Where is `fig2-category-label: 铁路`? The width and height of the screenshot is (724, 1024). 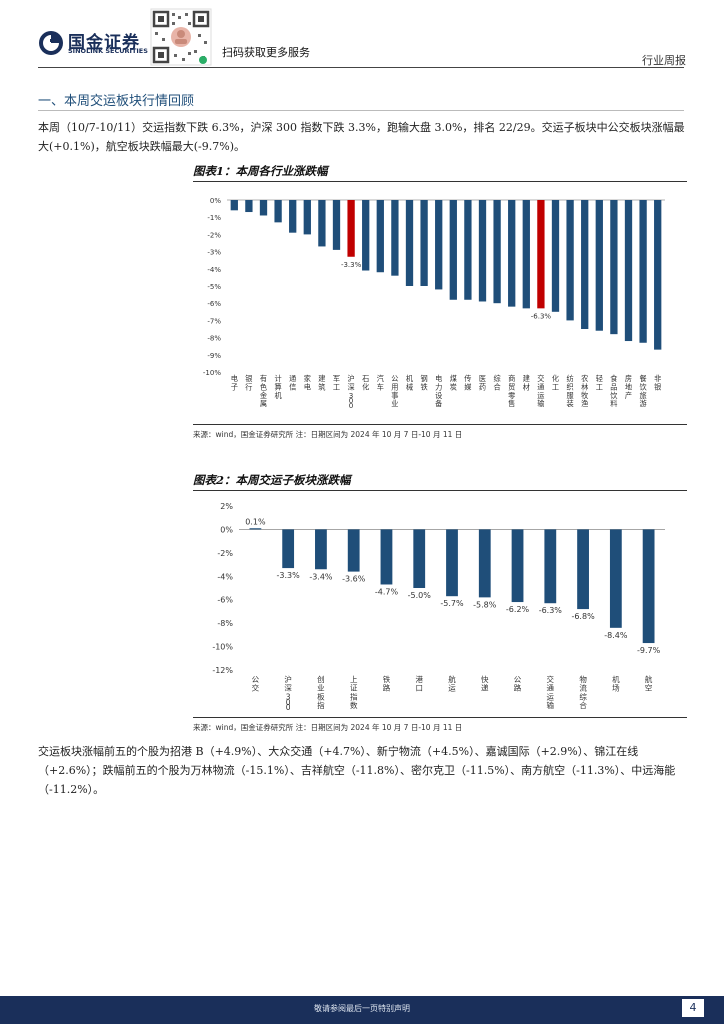
fig2-category-label: 铁路 is located at coordinates (387, 683).